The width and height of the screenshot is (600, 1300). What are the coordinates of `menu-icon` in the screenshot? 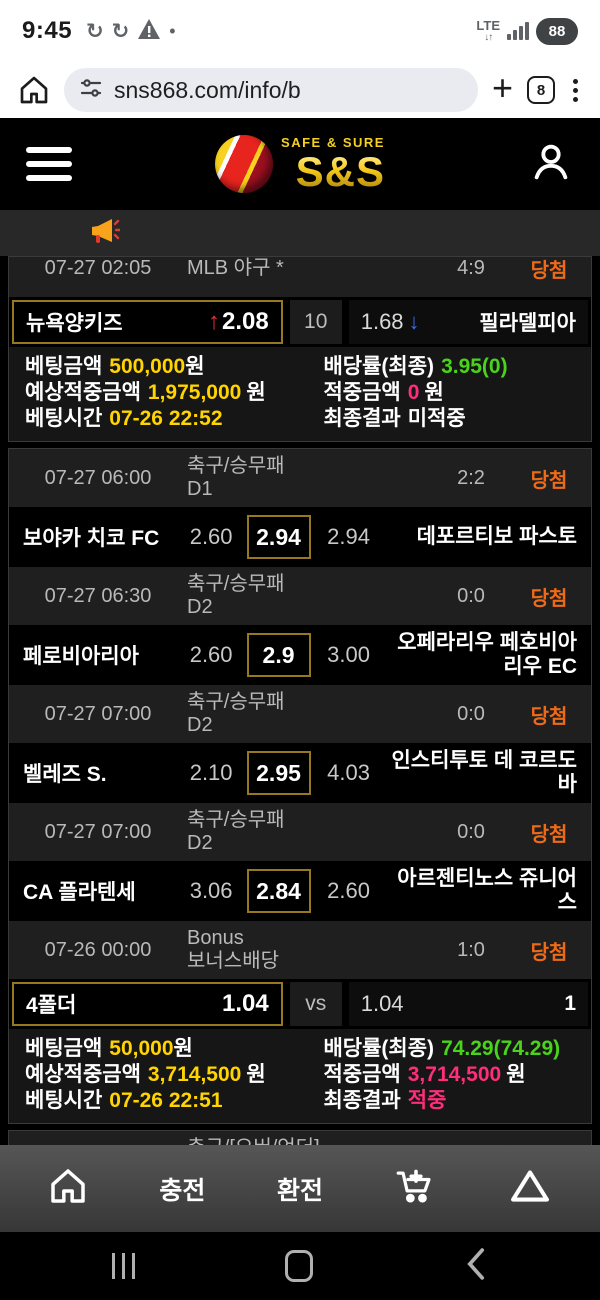 It's located at (49, 164).